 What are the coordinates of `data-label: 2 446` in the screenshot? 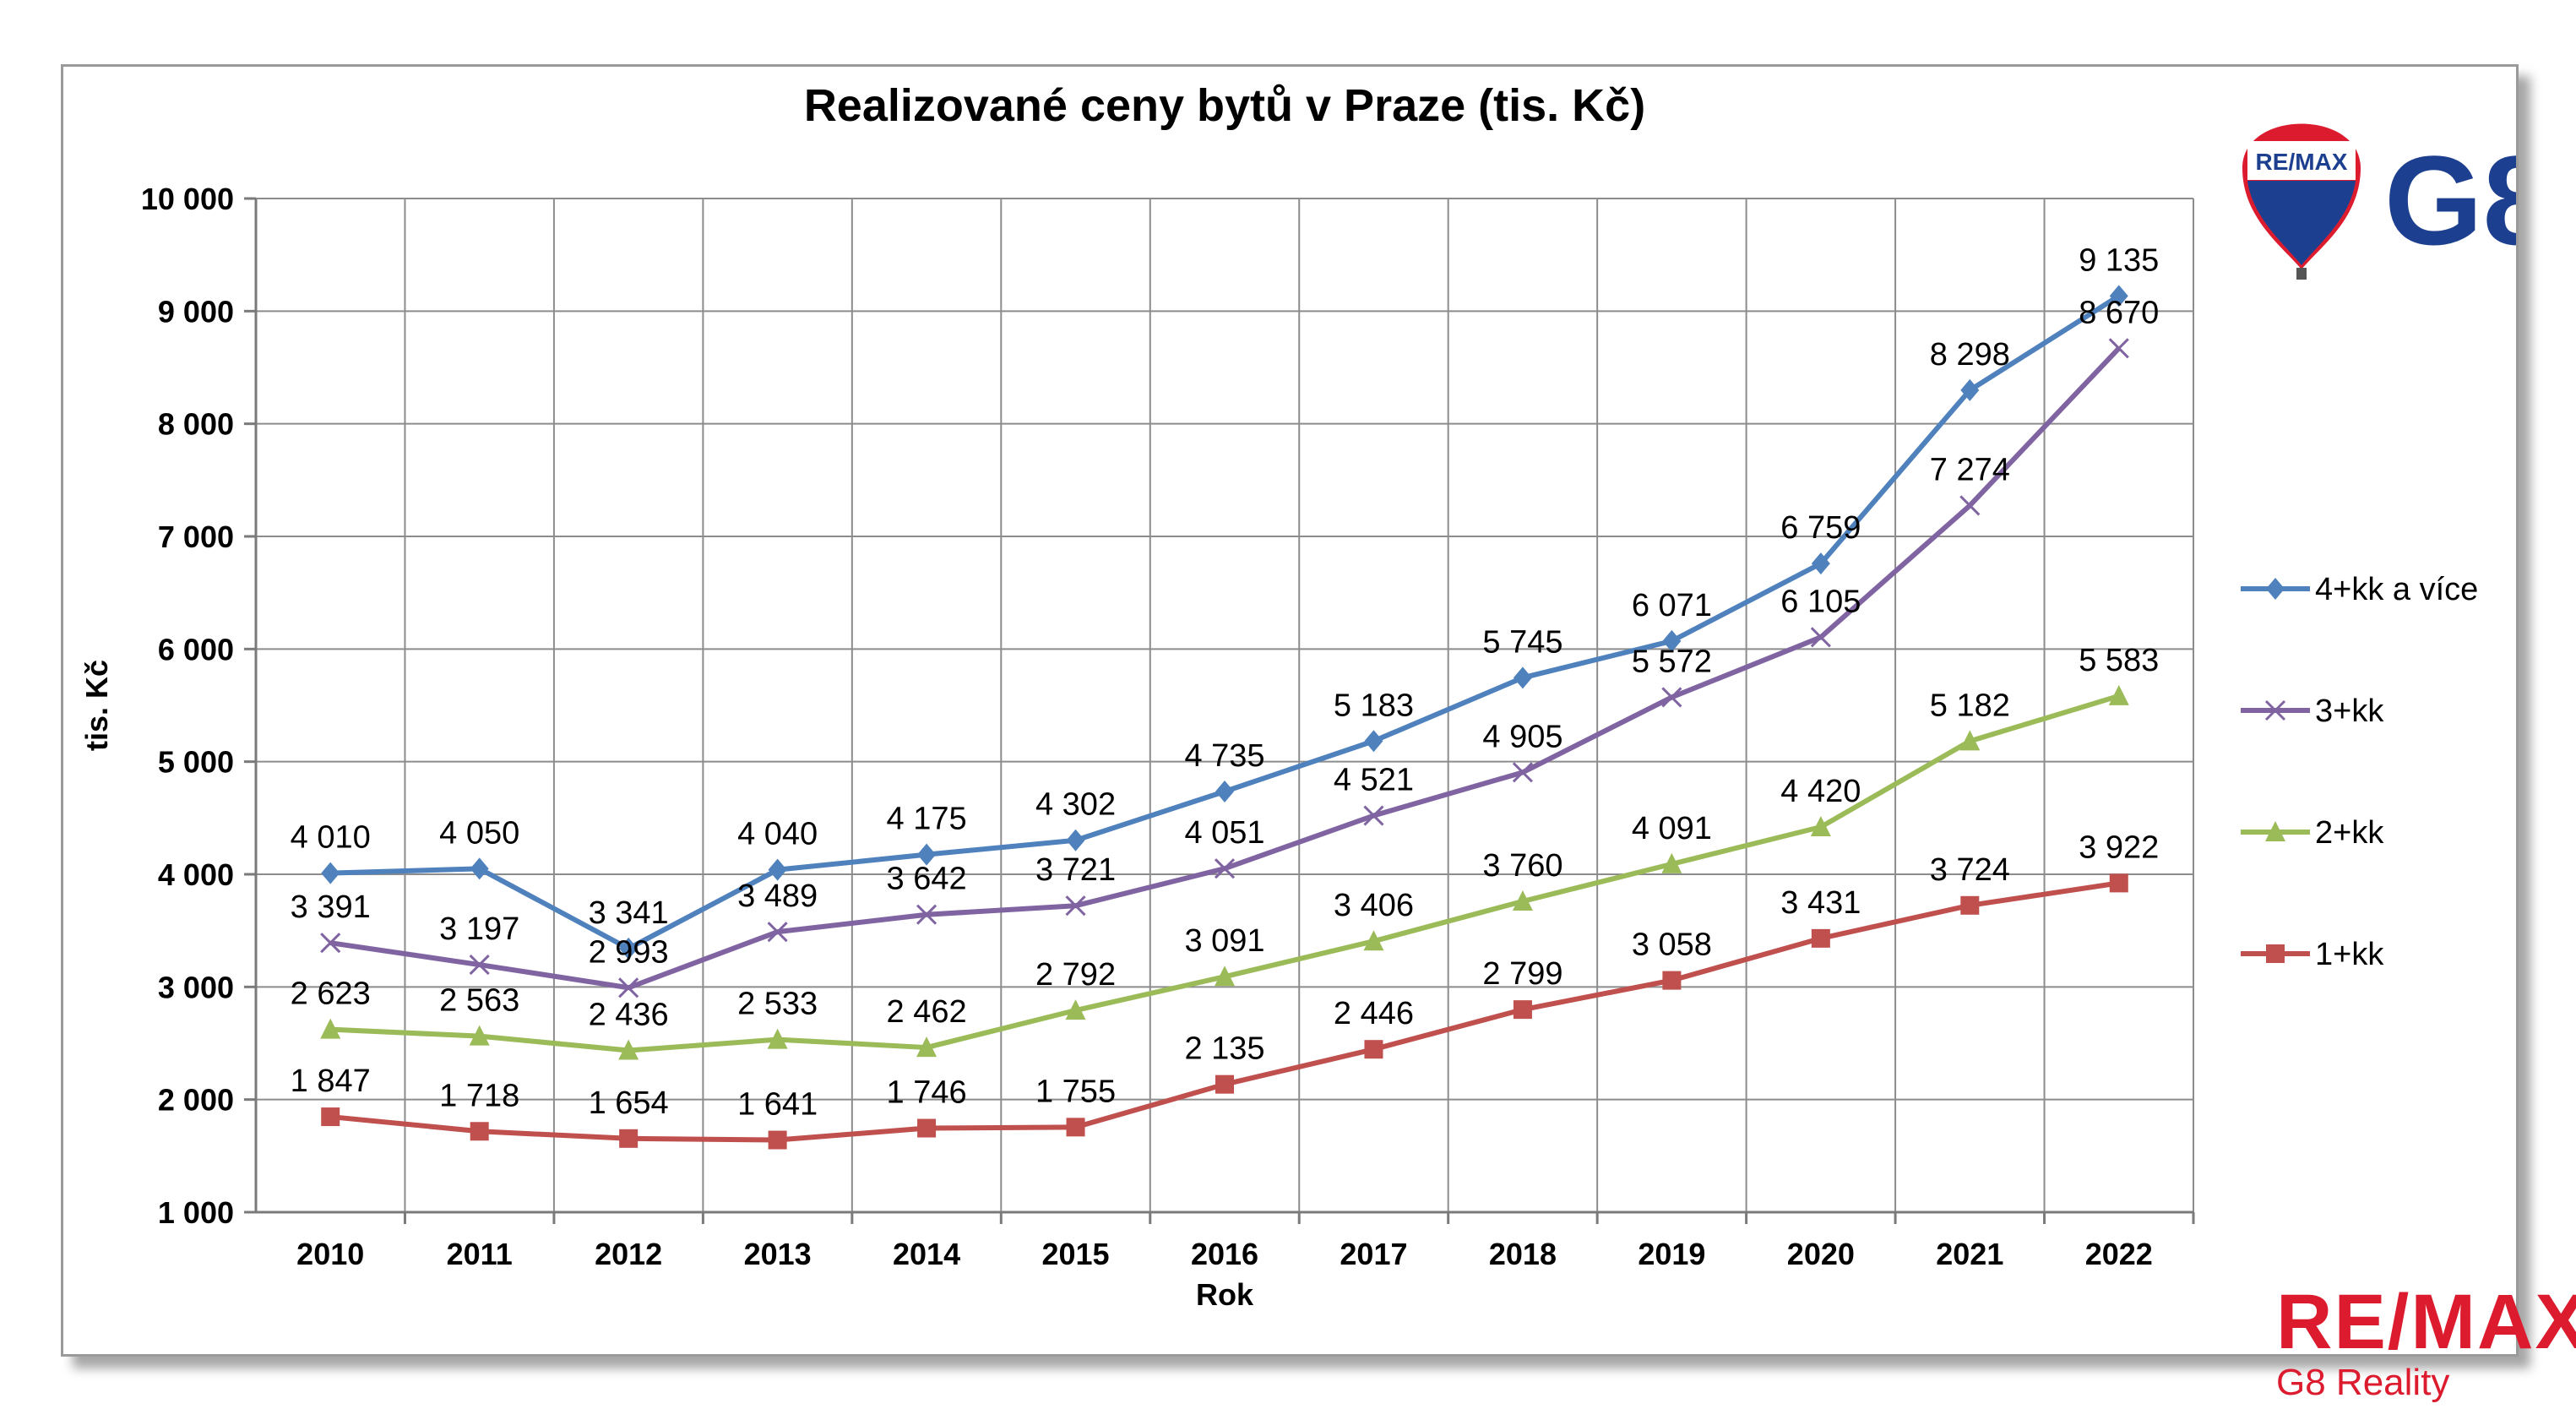 It's located at (1374, 1013).